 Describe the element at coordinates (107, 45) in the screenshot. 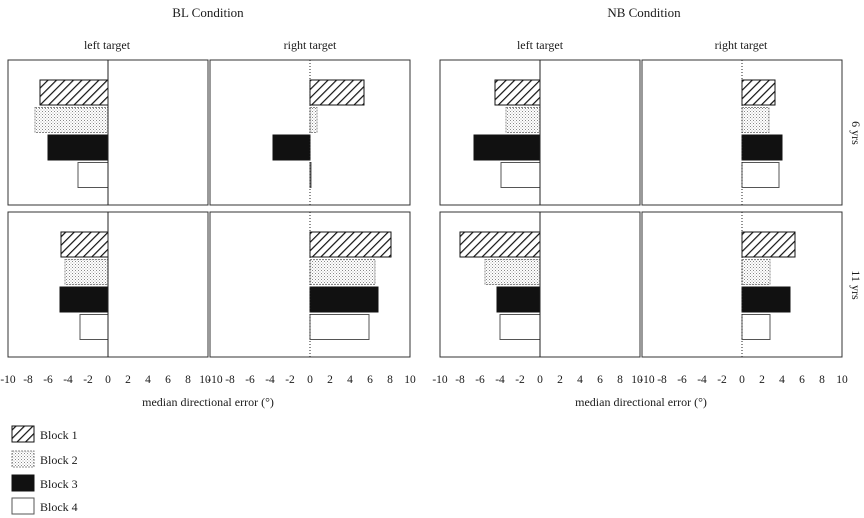

I see `bl-left-target-title: left target` at that location.